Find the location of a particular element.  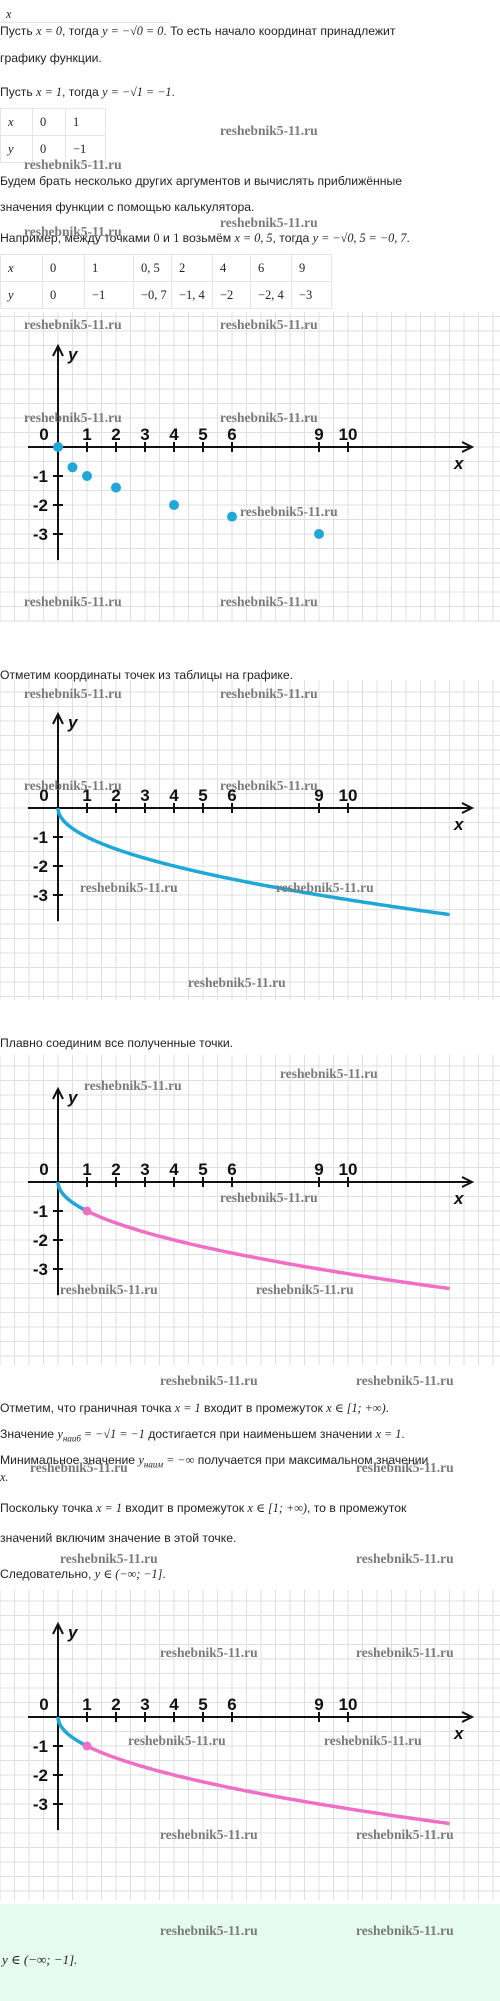

text-line-2: графику функции. is located at coordinates (51, 58).